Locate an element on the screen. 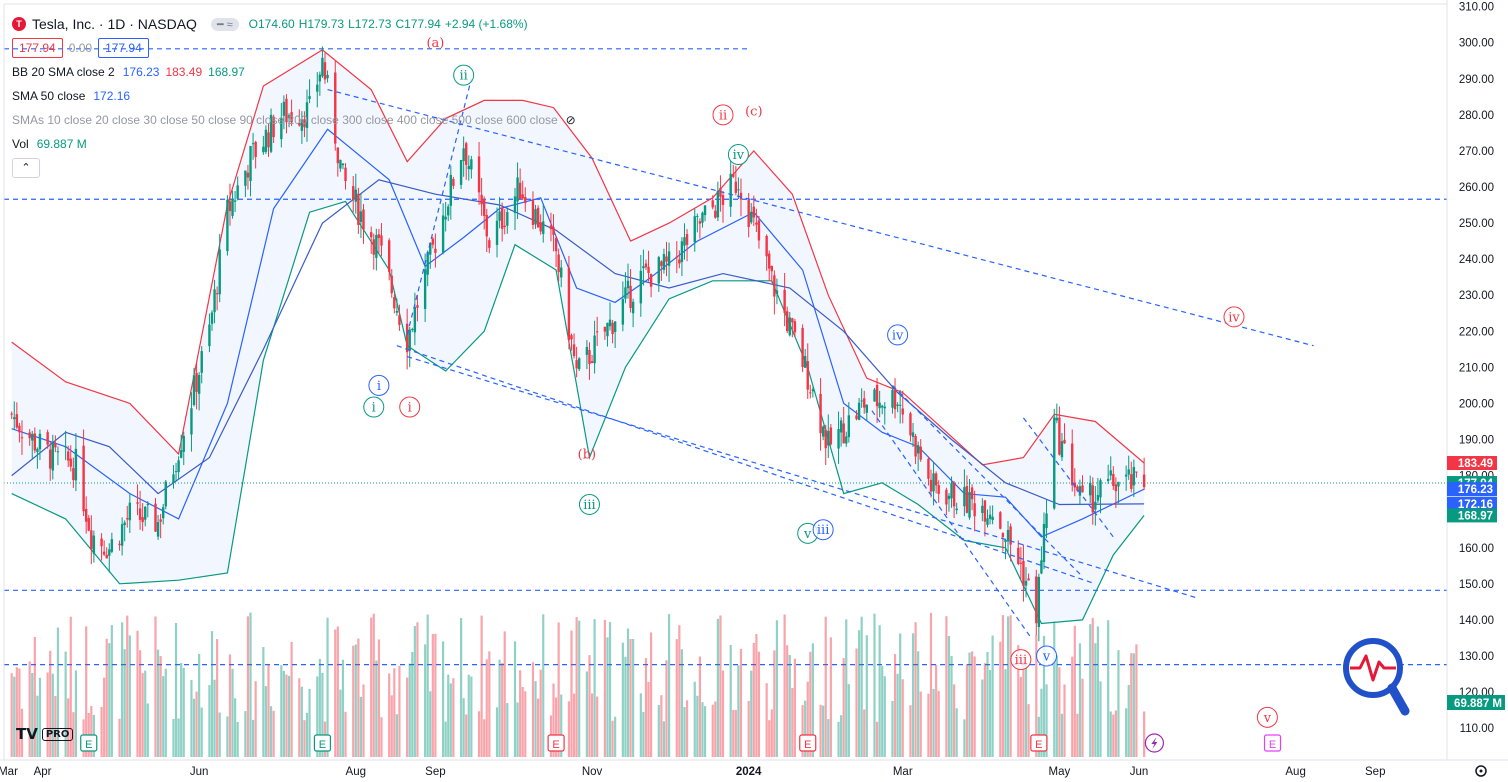  tradingview-logo: TV PRO is located at coordinates (45, 734).